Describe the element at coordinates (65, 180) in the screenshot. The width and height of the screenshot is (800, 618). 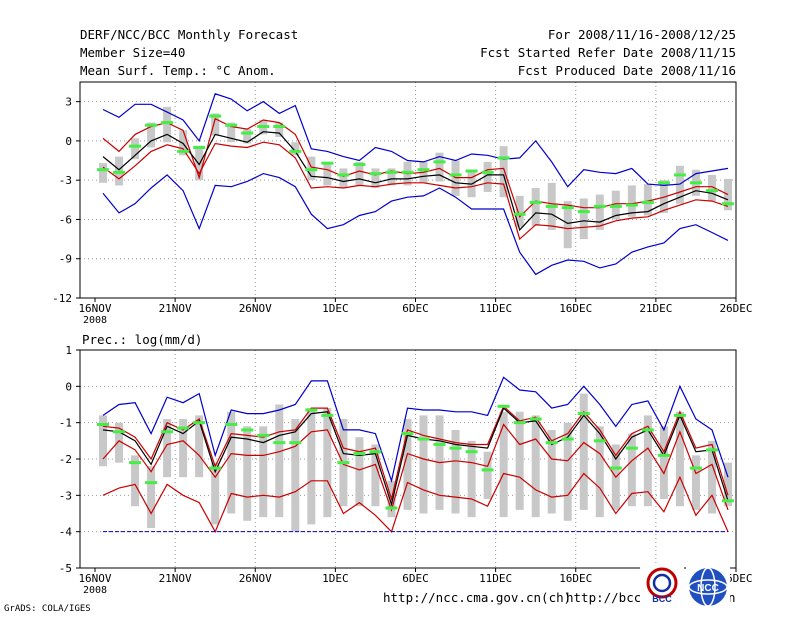
I see `y-tick-label: -3` at that location.